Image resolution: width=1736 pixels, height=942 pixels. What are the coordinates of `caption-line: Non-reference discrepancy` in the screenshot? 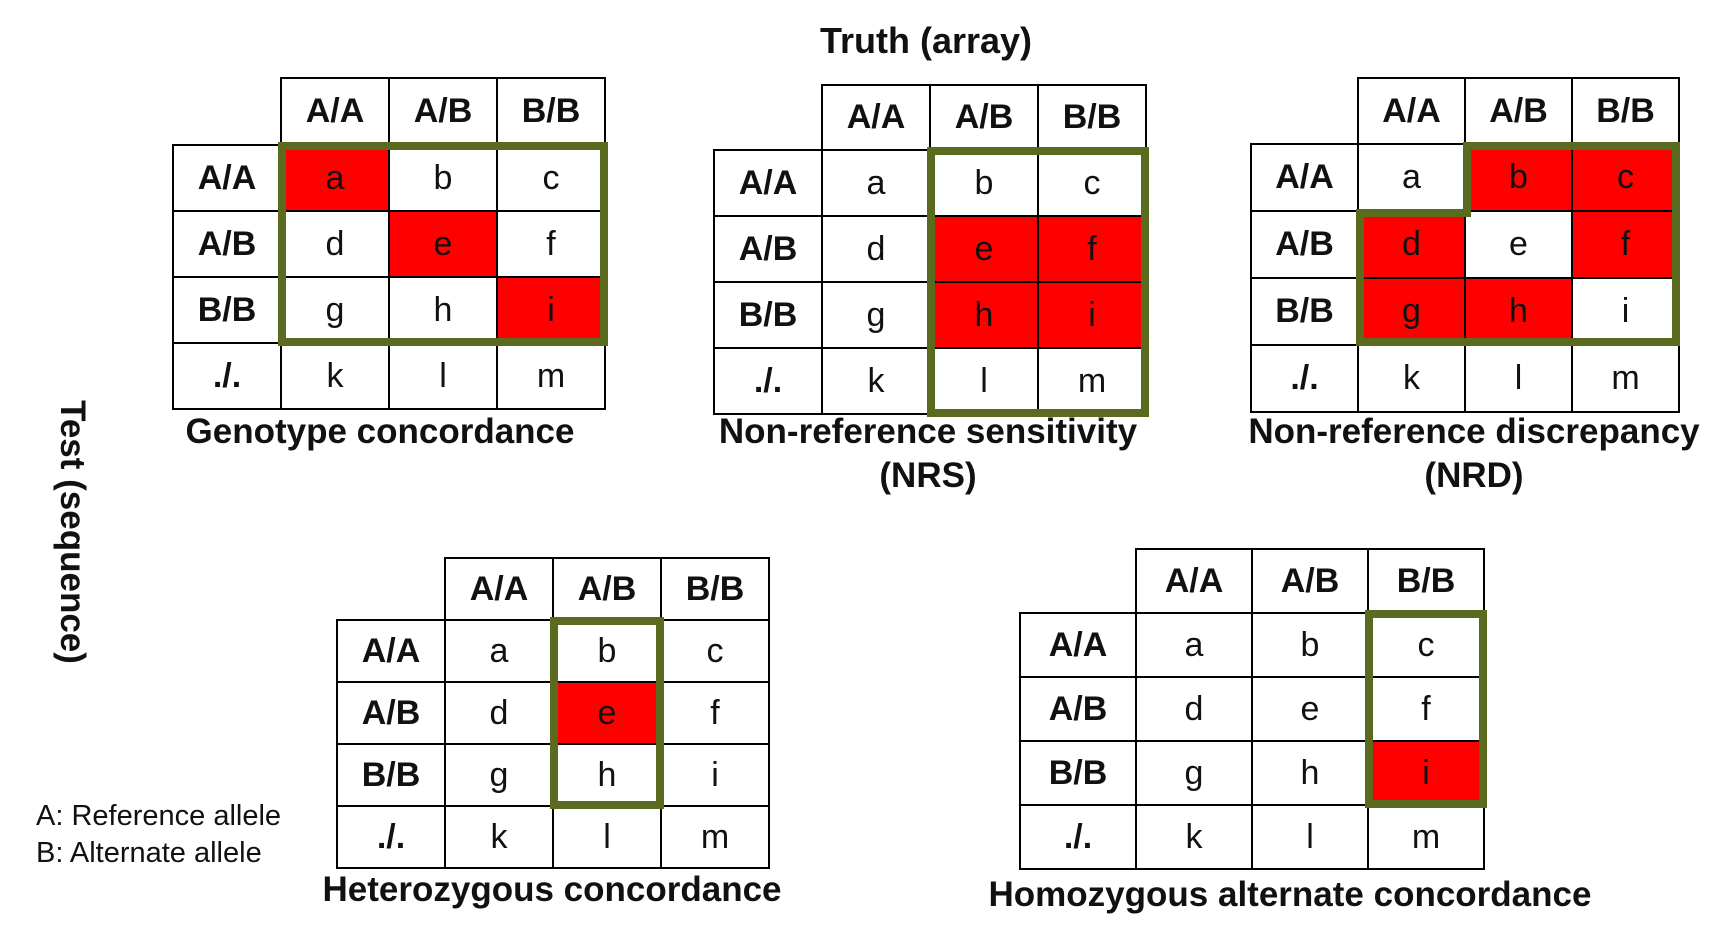 It's located at (1474, 431).